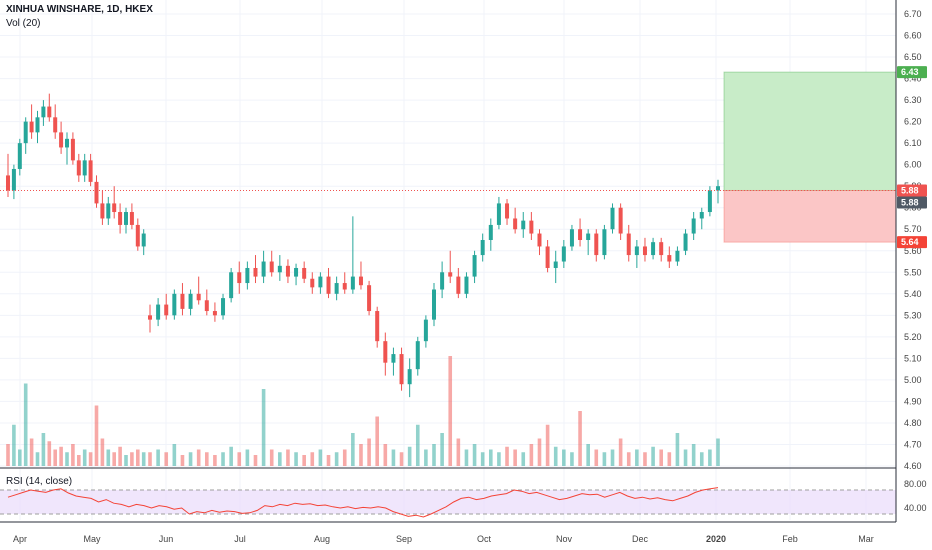 Image resolution: width=932 pixels, height=550 pixels. Describe the element at coordinates (404, 539) in the screenshot. I see `time-tick-label: Sep` at that location.